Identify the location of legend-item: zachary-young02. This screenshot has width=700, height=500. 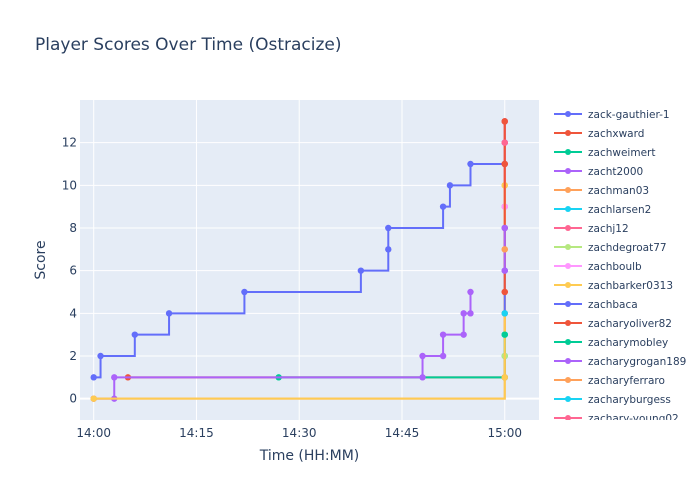
(616, 419).